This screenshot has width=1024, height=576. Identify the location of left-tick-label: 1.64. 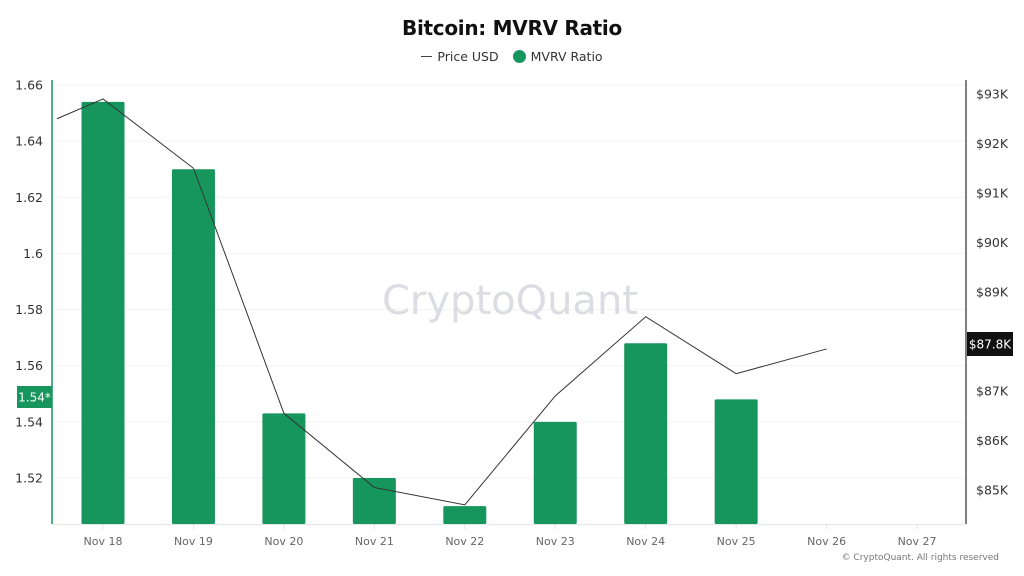
(29, 141).